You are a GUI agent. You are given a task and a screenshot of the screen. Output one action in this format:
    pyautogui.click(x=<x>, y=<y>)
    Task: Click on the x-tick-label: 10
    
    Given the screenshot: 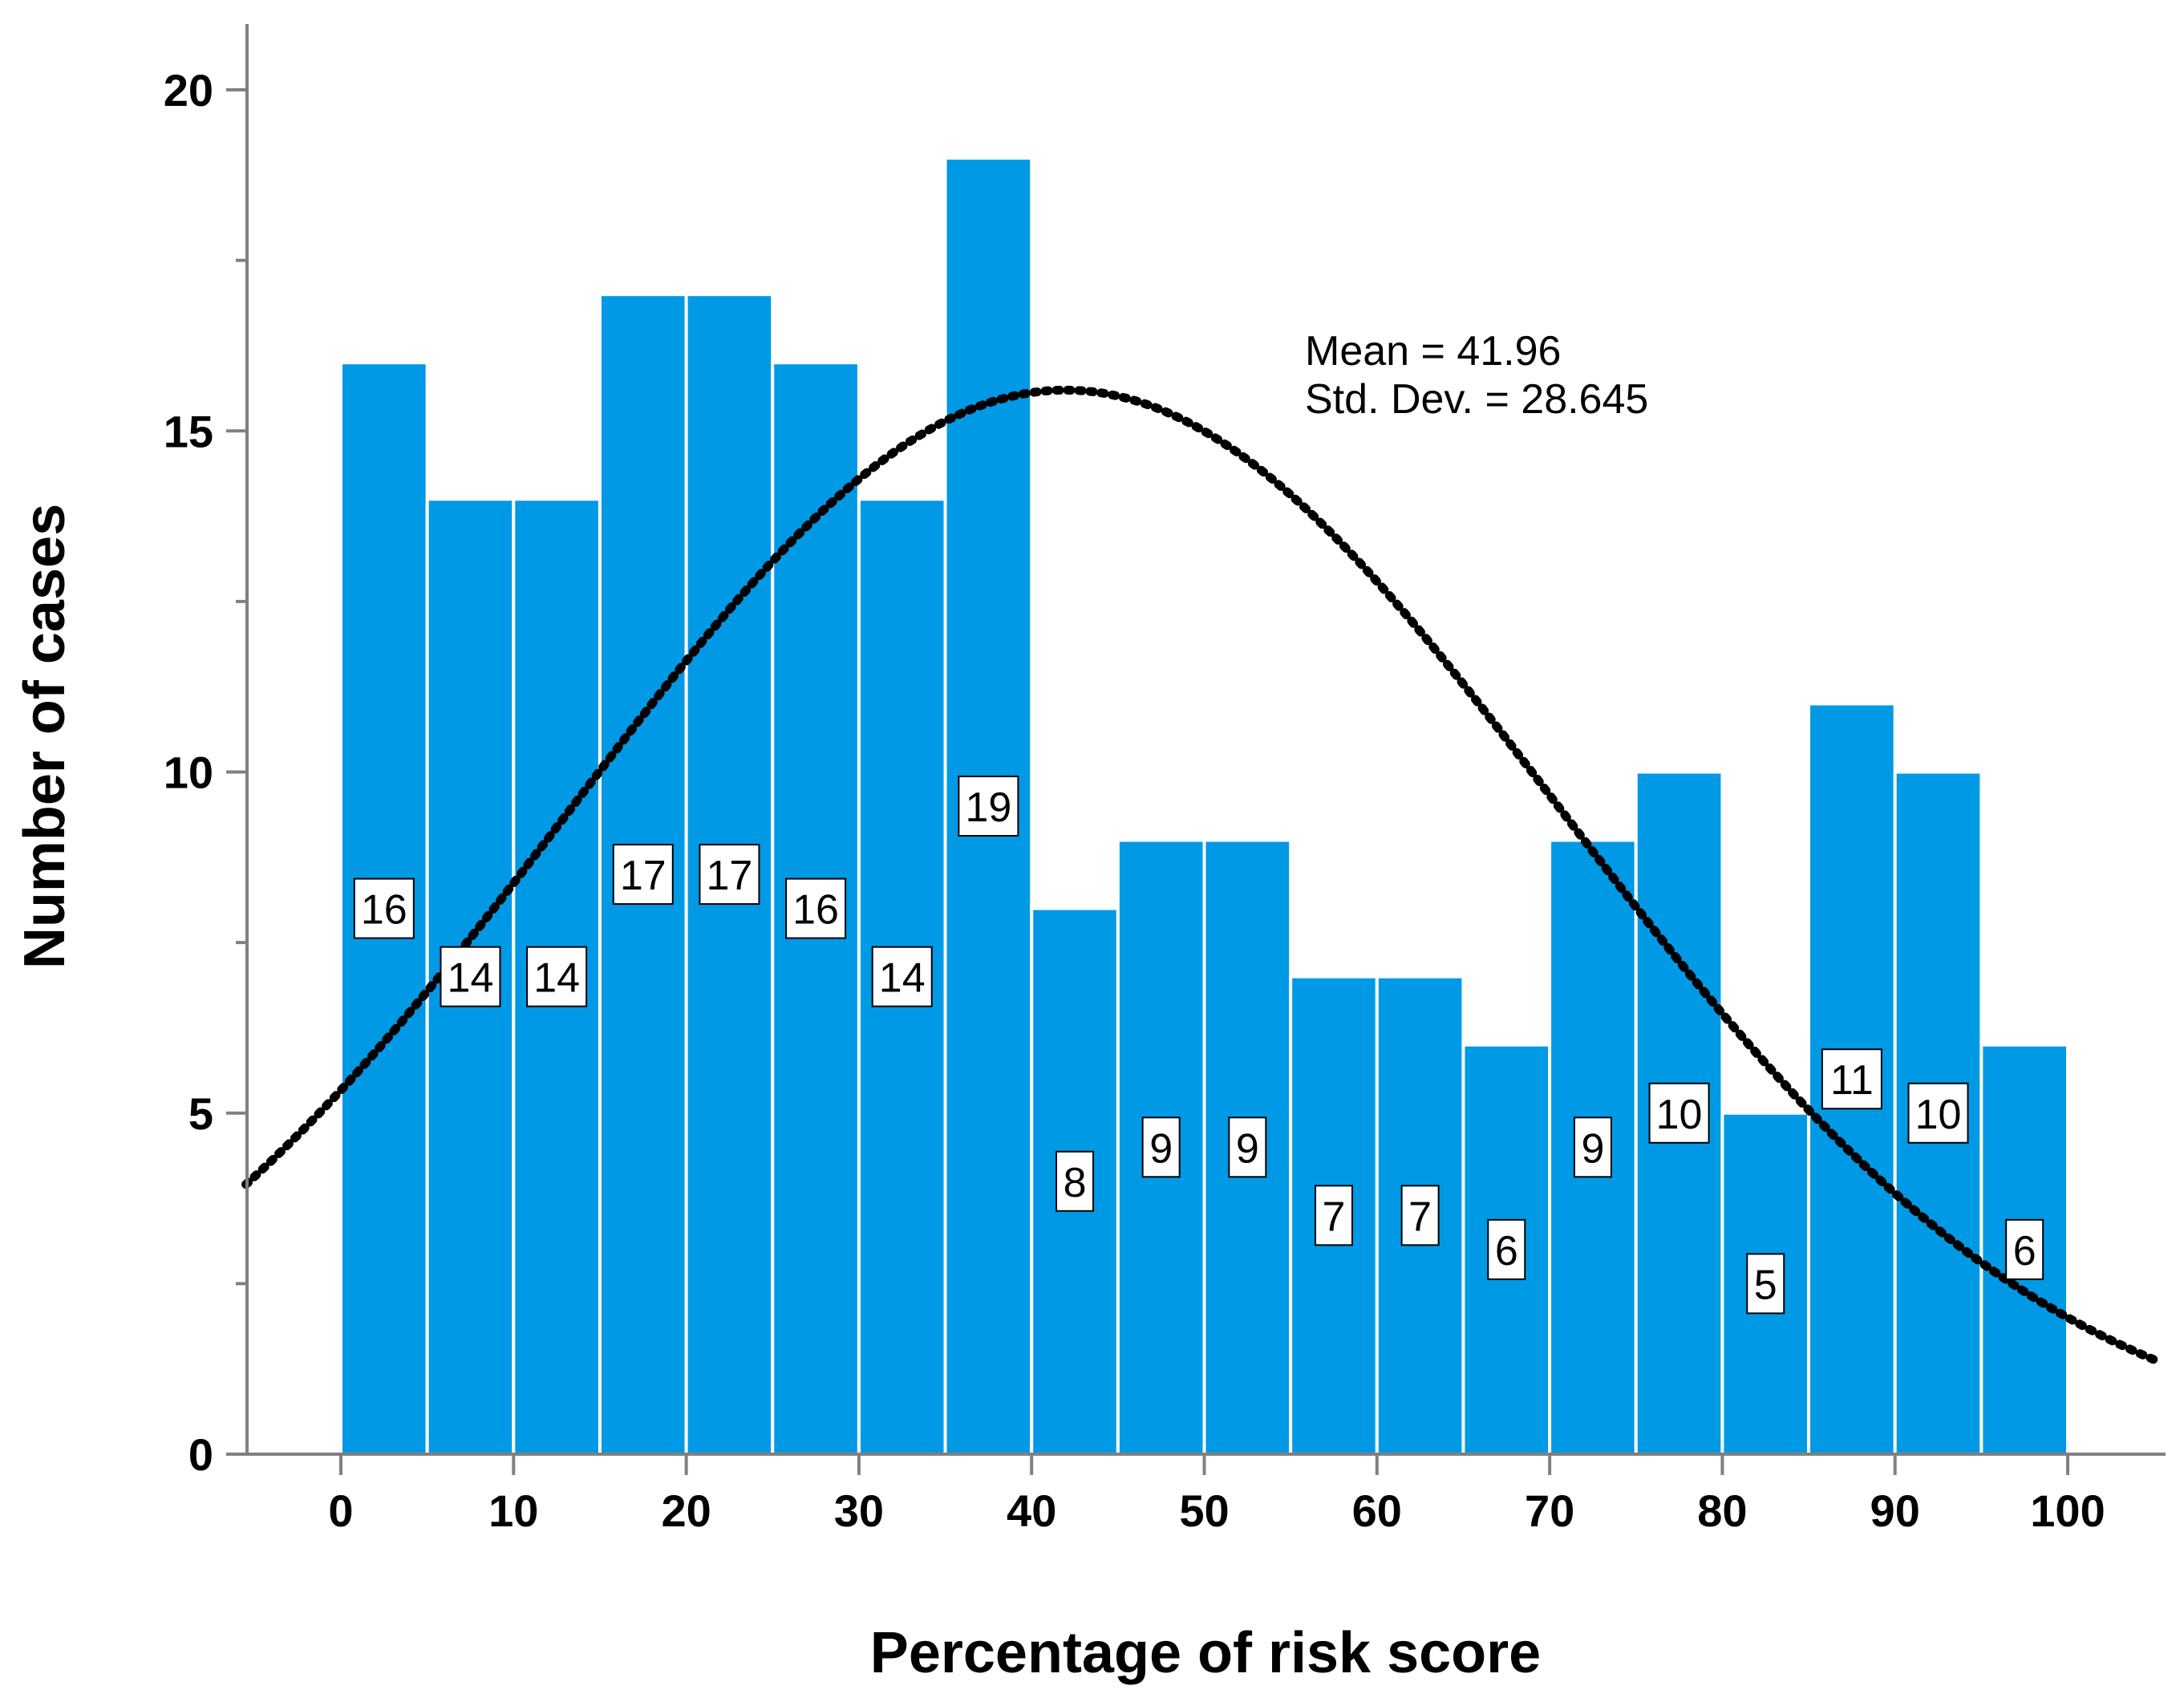 What is the action you would take?
    pyautogui.click(x=513, y=1510)
    